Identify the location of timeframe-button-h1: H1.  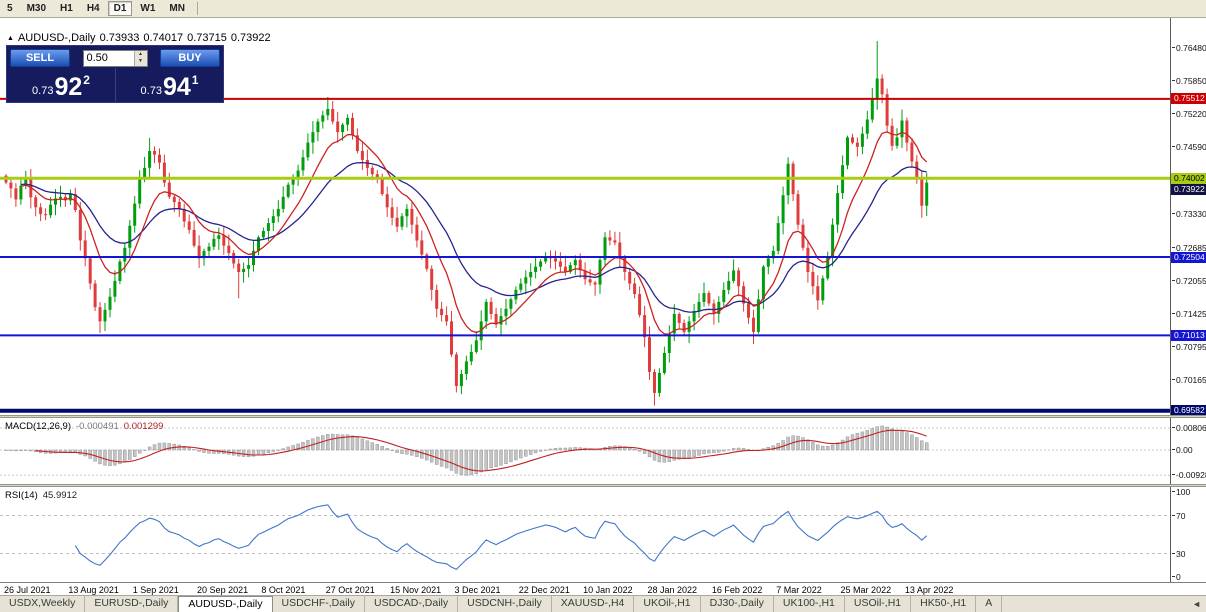
(66, 8).